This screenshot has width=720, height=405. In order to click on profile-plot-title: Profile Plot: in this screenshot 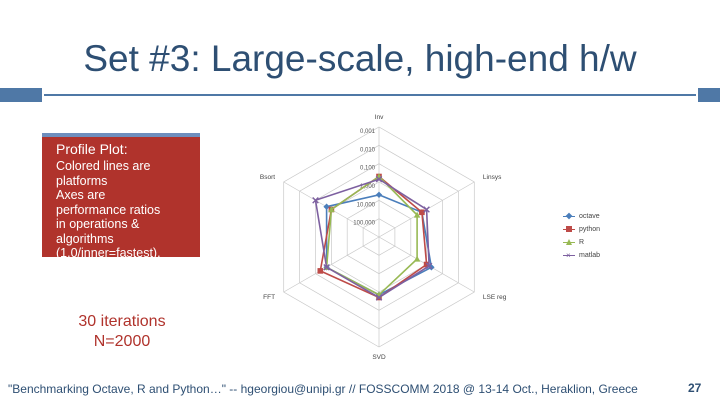, I will do `click(92, 149)`.